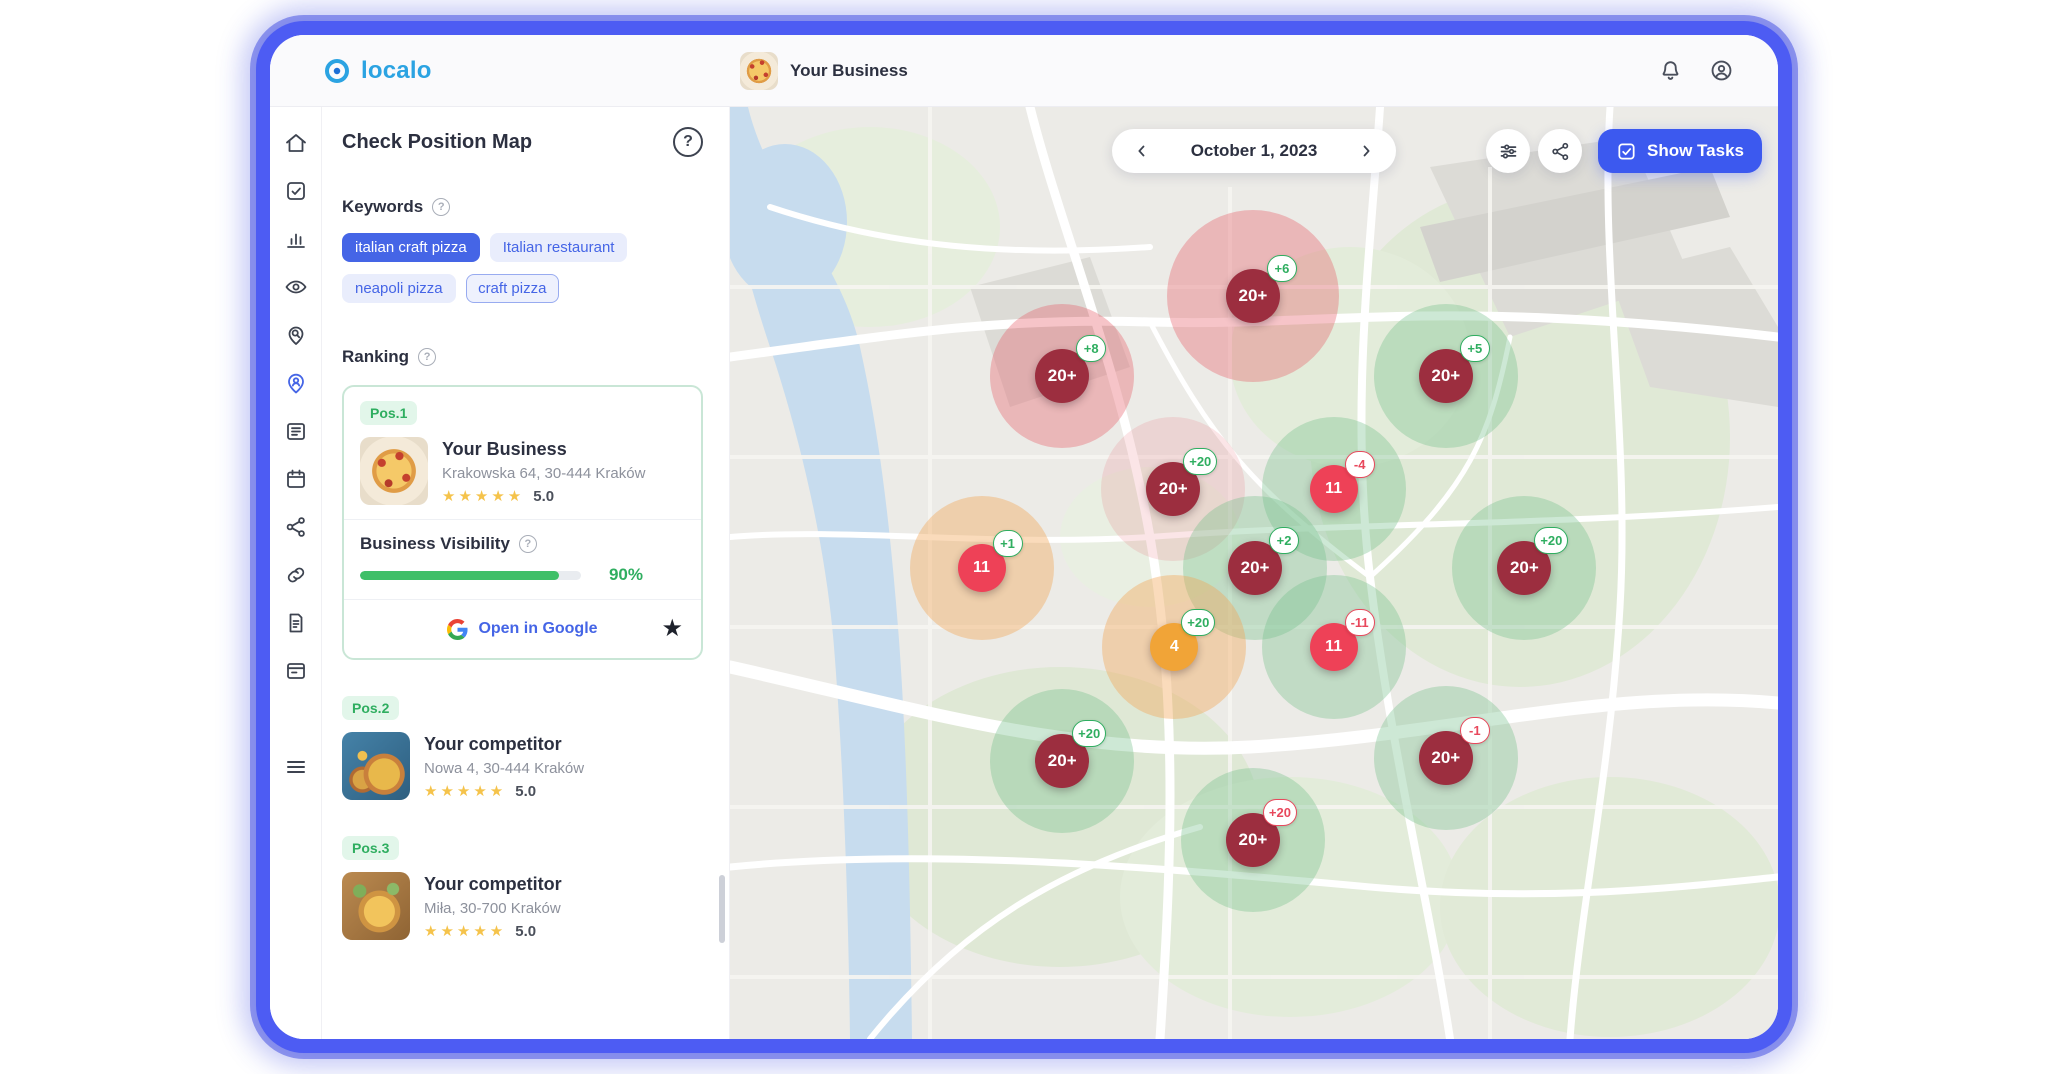 The image size is (2048, 1074). What do you see at coordinates (376, 356) in the screenshot?
I see `ranking-label: Ranking` at bounding box center [376, 356].